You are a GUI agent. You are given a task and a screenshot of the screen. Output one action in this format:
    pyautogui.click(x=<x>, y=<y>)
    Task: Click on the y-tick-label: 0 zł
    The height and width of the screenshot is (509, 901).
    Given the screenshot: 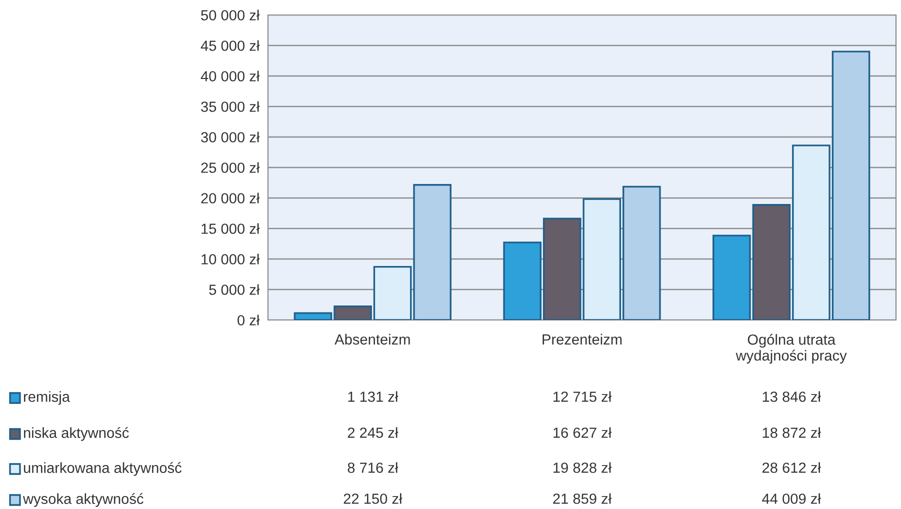 What is the action you would take?
    pyautogui.click(x=249, y=320)
    